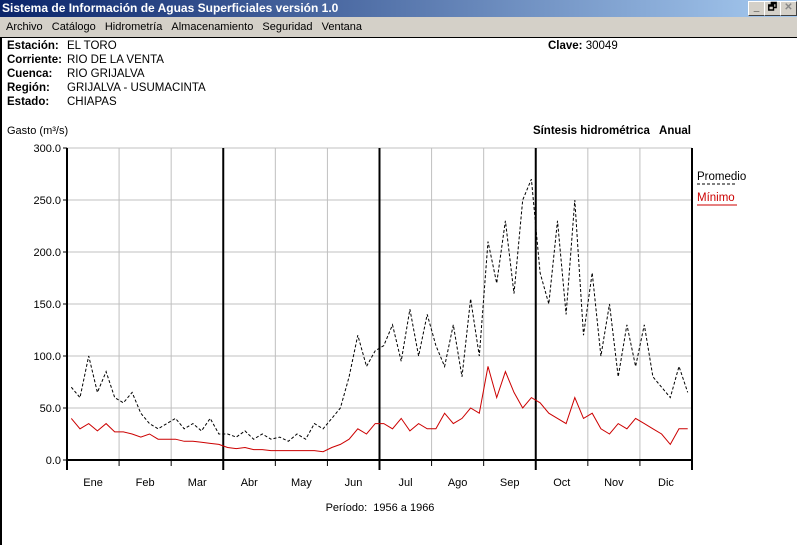 This screenshot has width=797, height=545. What do you see at coordinates (197, 483) in the screenshot?
I see `x-tick-label: Mar` at bounding box center [197, 483].